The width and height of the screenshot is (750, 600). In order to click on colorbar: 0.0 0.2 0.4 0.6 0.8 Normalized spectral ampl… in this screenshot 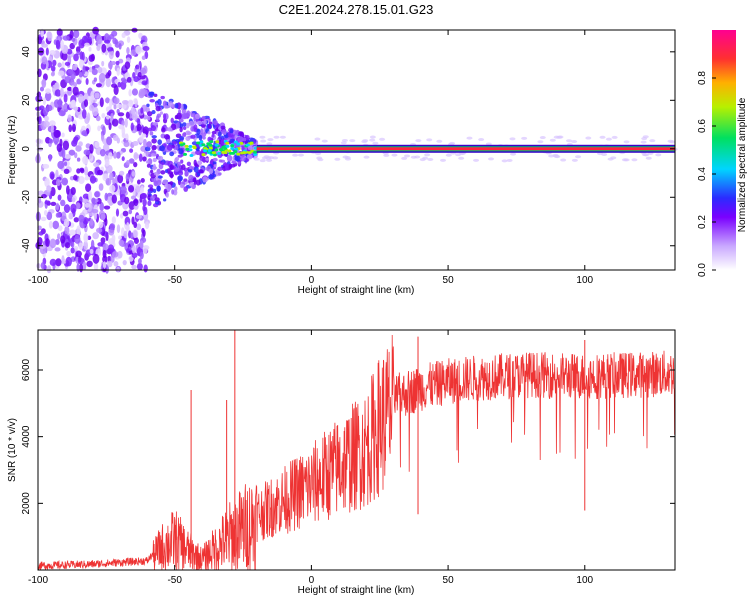, I will do `click(722, 153)`.